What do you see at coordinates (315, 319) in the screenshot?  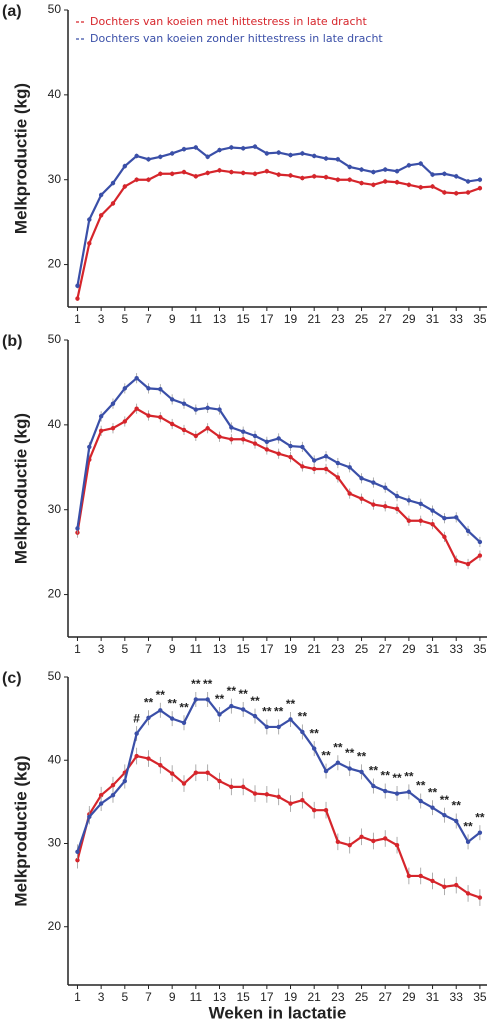 I see `x-tick-label: 21` at bounding box center [315, 319].